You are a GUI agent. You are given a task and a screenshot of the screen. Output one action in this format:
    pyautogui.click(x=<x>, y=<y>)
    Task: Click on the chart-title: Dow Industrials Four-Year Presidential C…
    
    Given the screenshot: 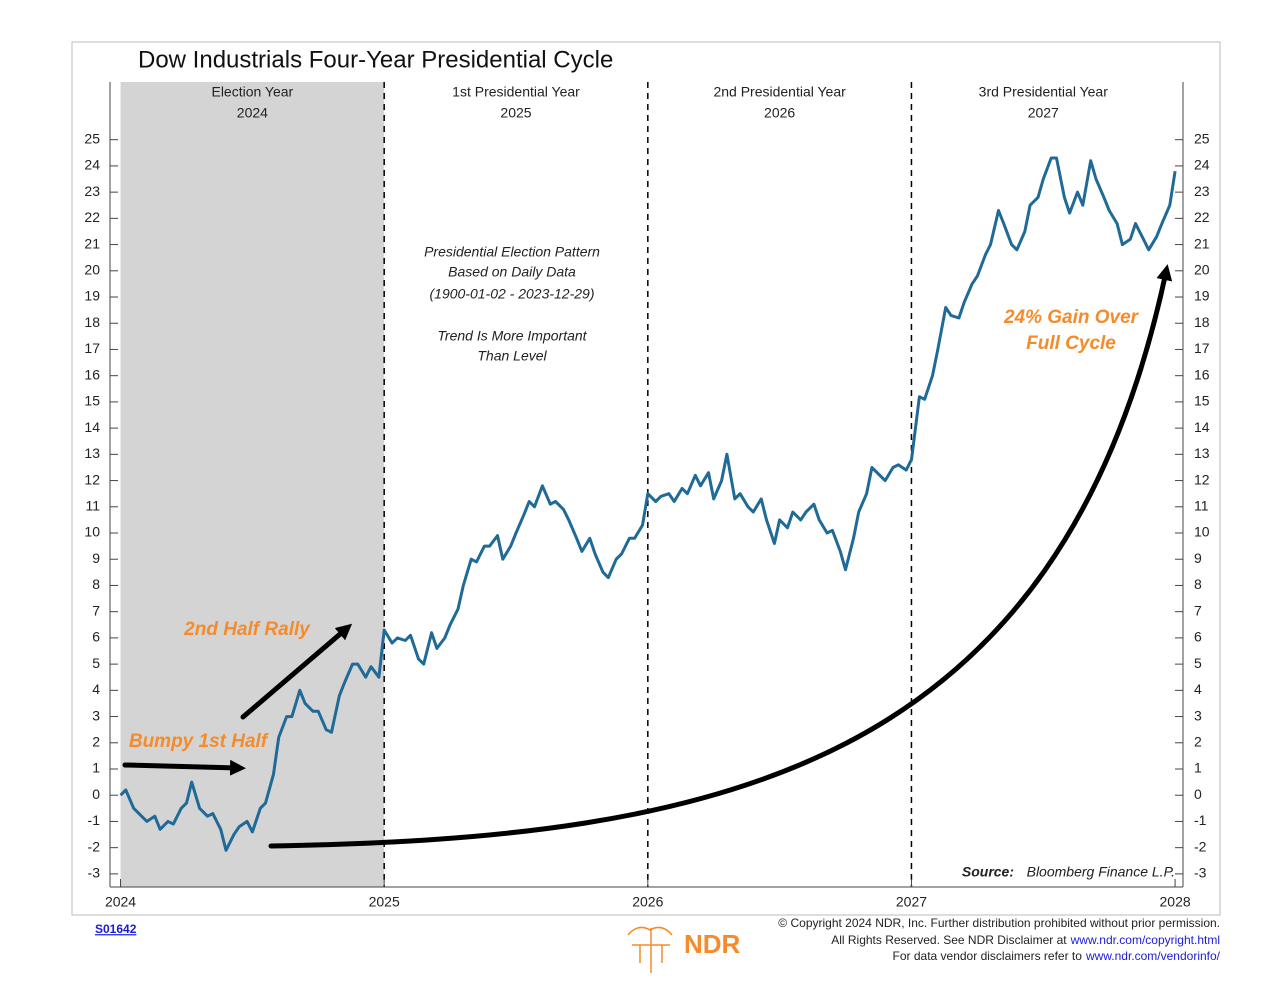 What is the action you would take?
    pyautogui.click(x=375, y=59)
    